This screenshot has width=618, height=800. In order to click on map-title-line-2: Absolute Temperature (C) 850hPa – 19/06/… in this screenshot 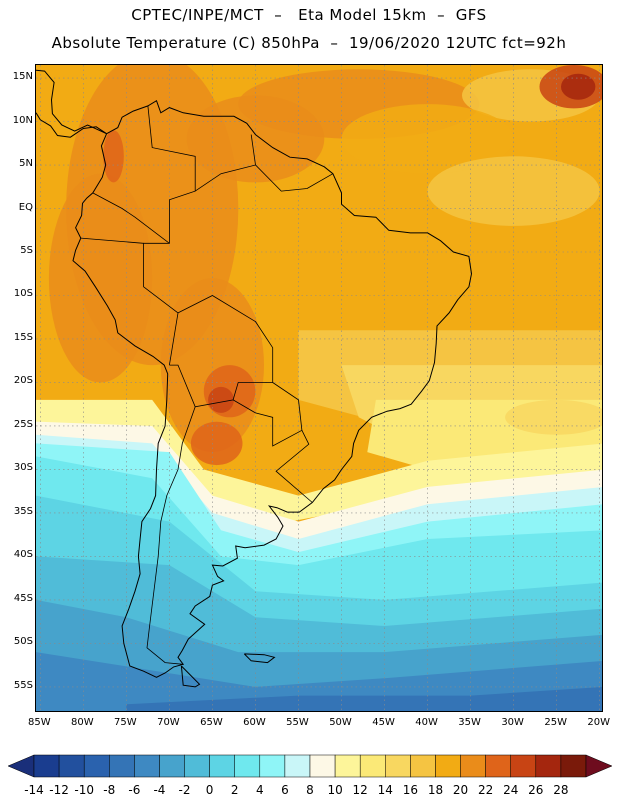, I will do `click(309, 43)`.